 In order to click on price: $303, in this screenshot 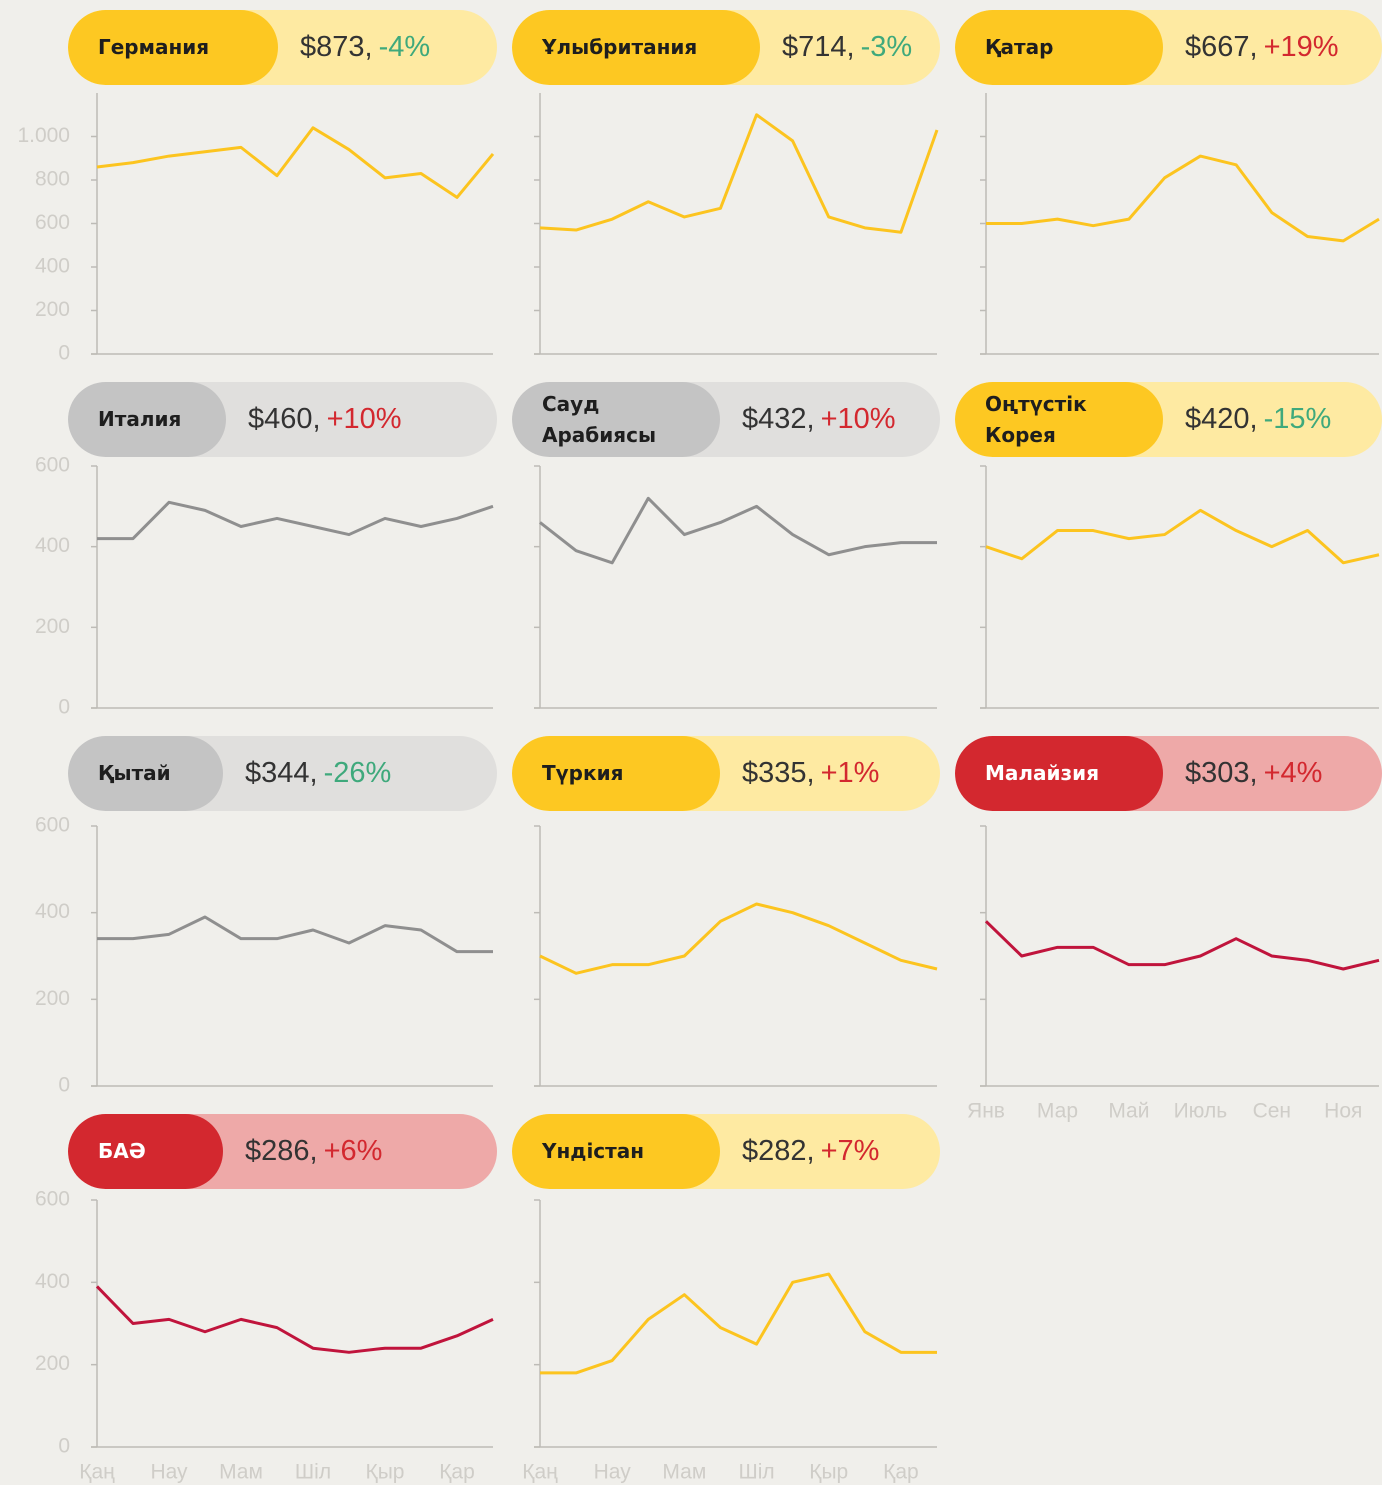, I will do `click(1221, 773)`.